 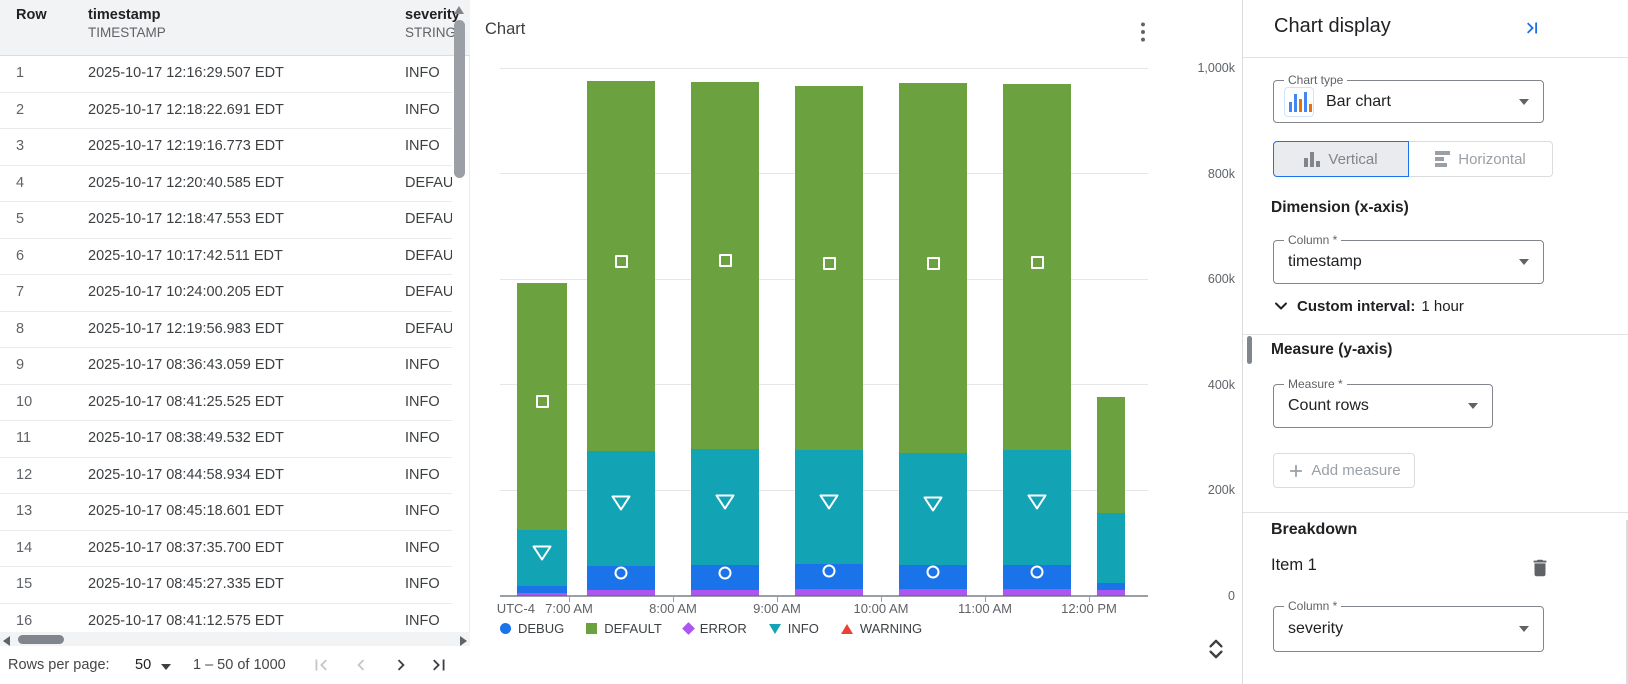 I want to click on rows-per-page-label: Rows per page:, so click(x=59, y=665).